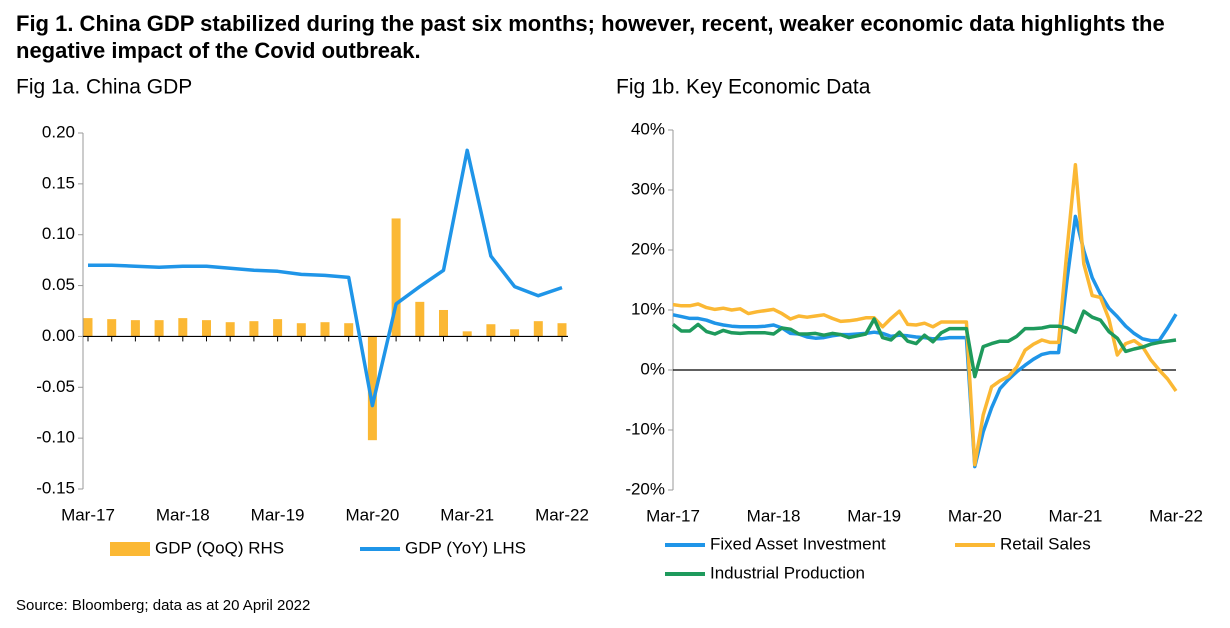 This screenshot has height=628, width=1230. What do you see at coordinates (58, 335) in the screenshot?
I see `y-tick-label: 0.00` at bounding box center [58, 335].